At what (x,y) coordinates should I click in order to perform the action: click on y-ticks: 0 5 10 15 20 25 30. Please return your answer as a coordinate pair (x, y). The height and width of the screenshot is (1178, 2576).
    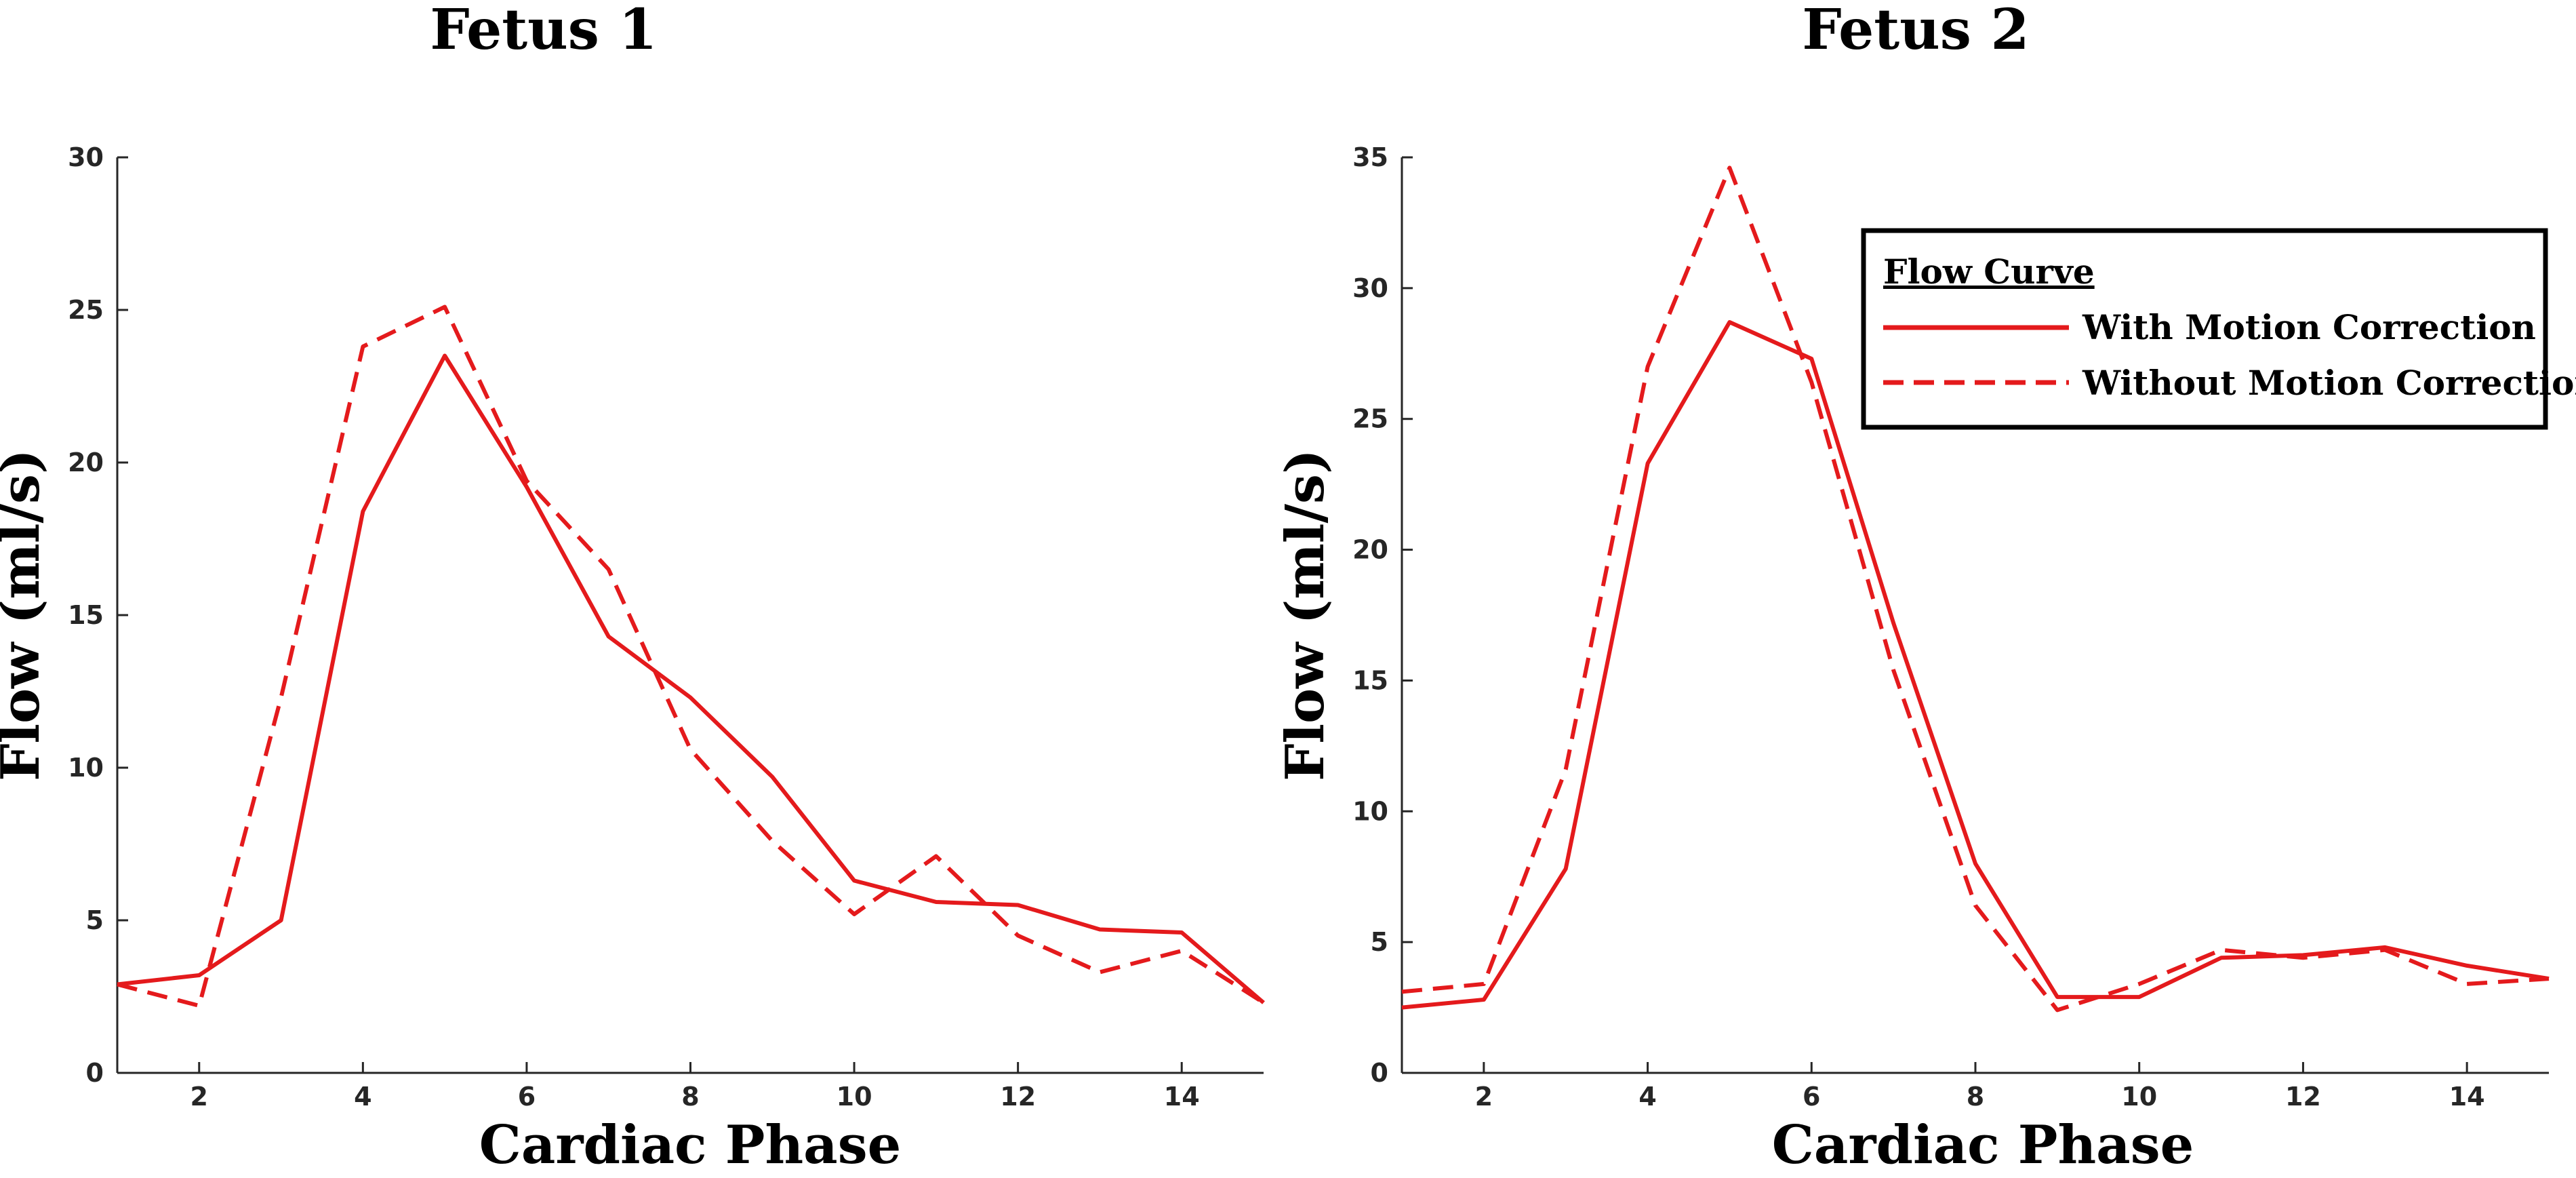
    Looking at the image, I should click on (98, 615).